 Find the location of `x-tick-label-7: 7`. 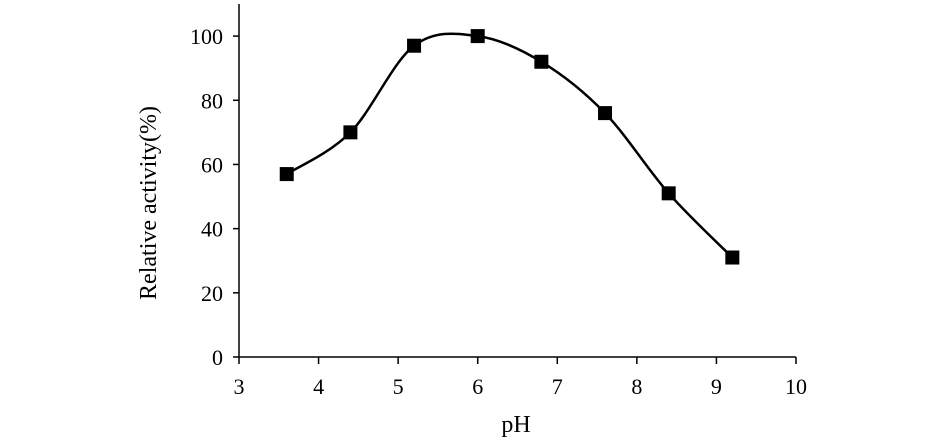

x-tick-label-7: 7 is located at coordinates (557, 386).